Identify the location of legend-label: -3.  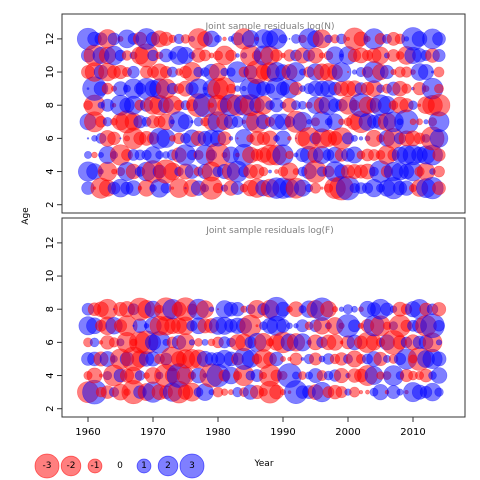
(47, 466).